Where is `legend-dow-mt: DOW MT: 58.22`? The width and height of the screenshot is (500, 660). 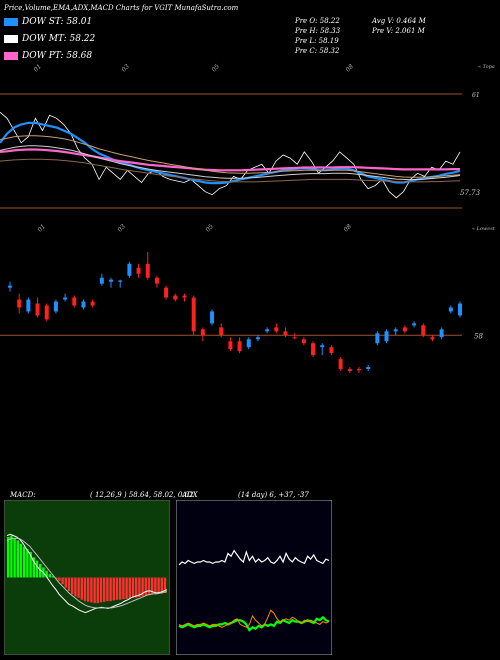 legend-dow-mt: DOW MT: 58.22 is located at coordinates (49, 39).